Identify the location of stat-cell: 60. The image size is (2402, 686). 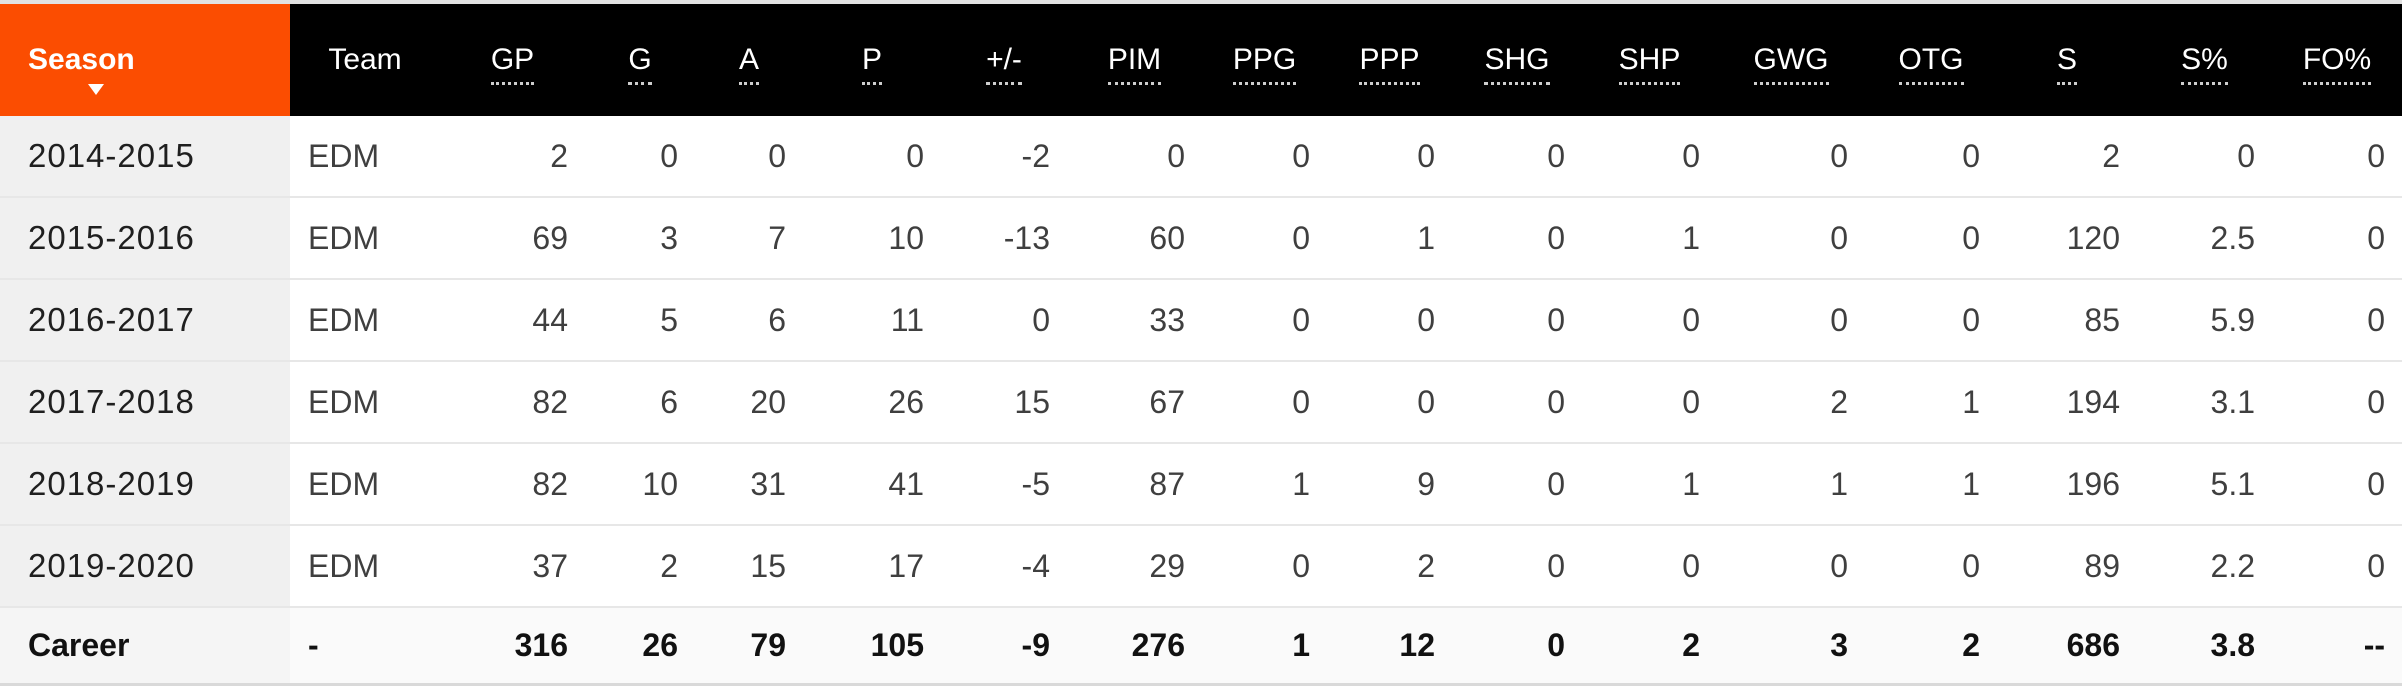
(1134, 237).